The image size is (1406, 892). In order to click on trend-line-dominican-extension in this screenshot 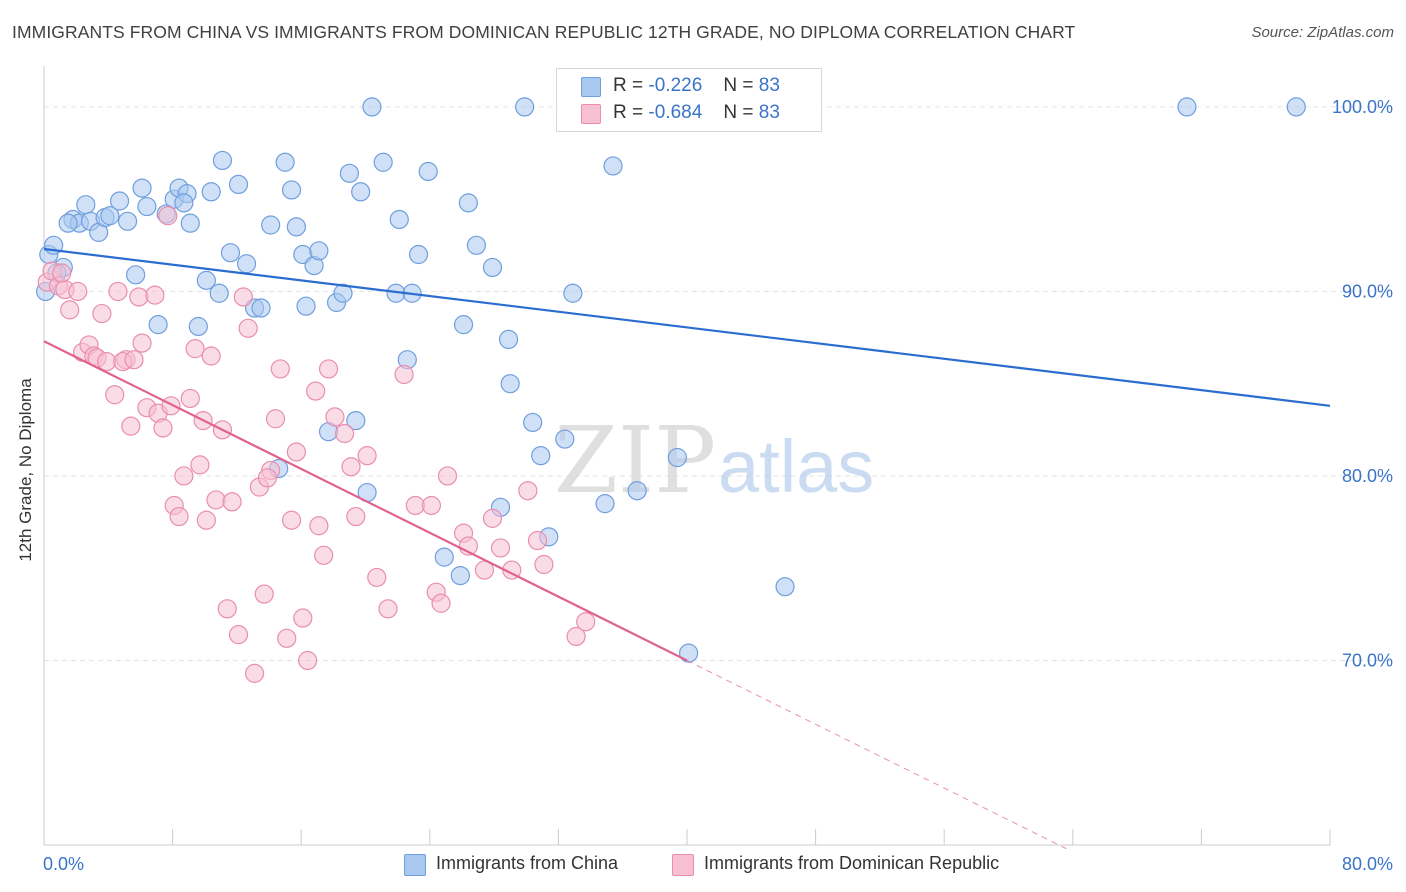, I will do `click(876, 755)`.